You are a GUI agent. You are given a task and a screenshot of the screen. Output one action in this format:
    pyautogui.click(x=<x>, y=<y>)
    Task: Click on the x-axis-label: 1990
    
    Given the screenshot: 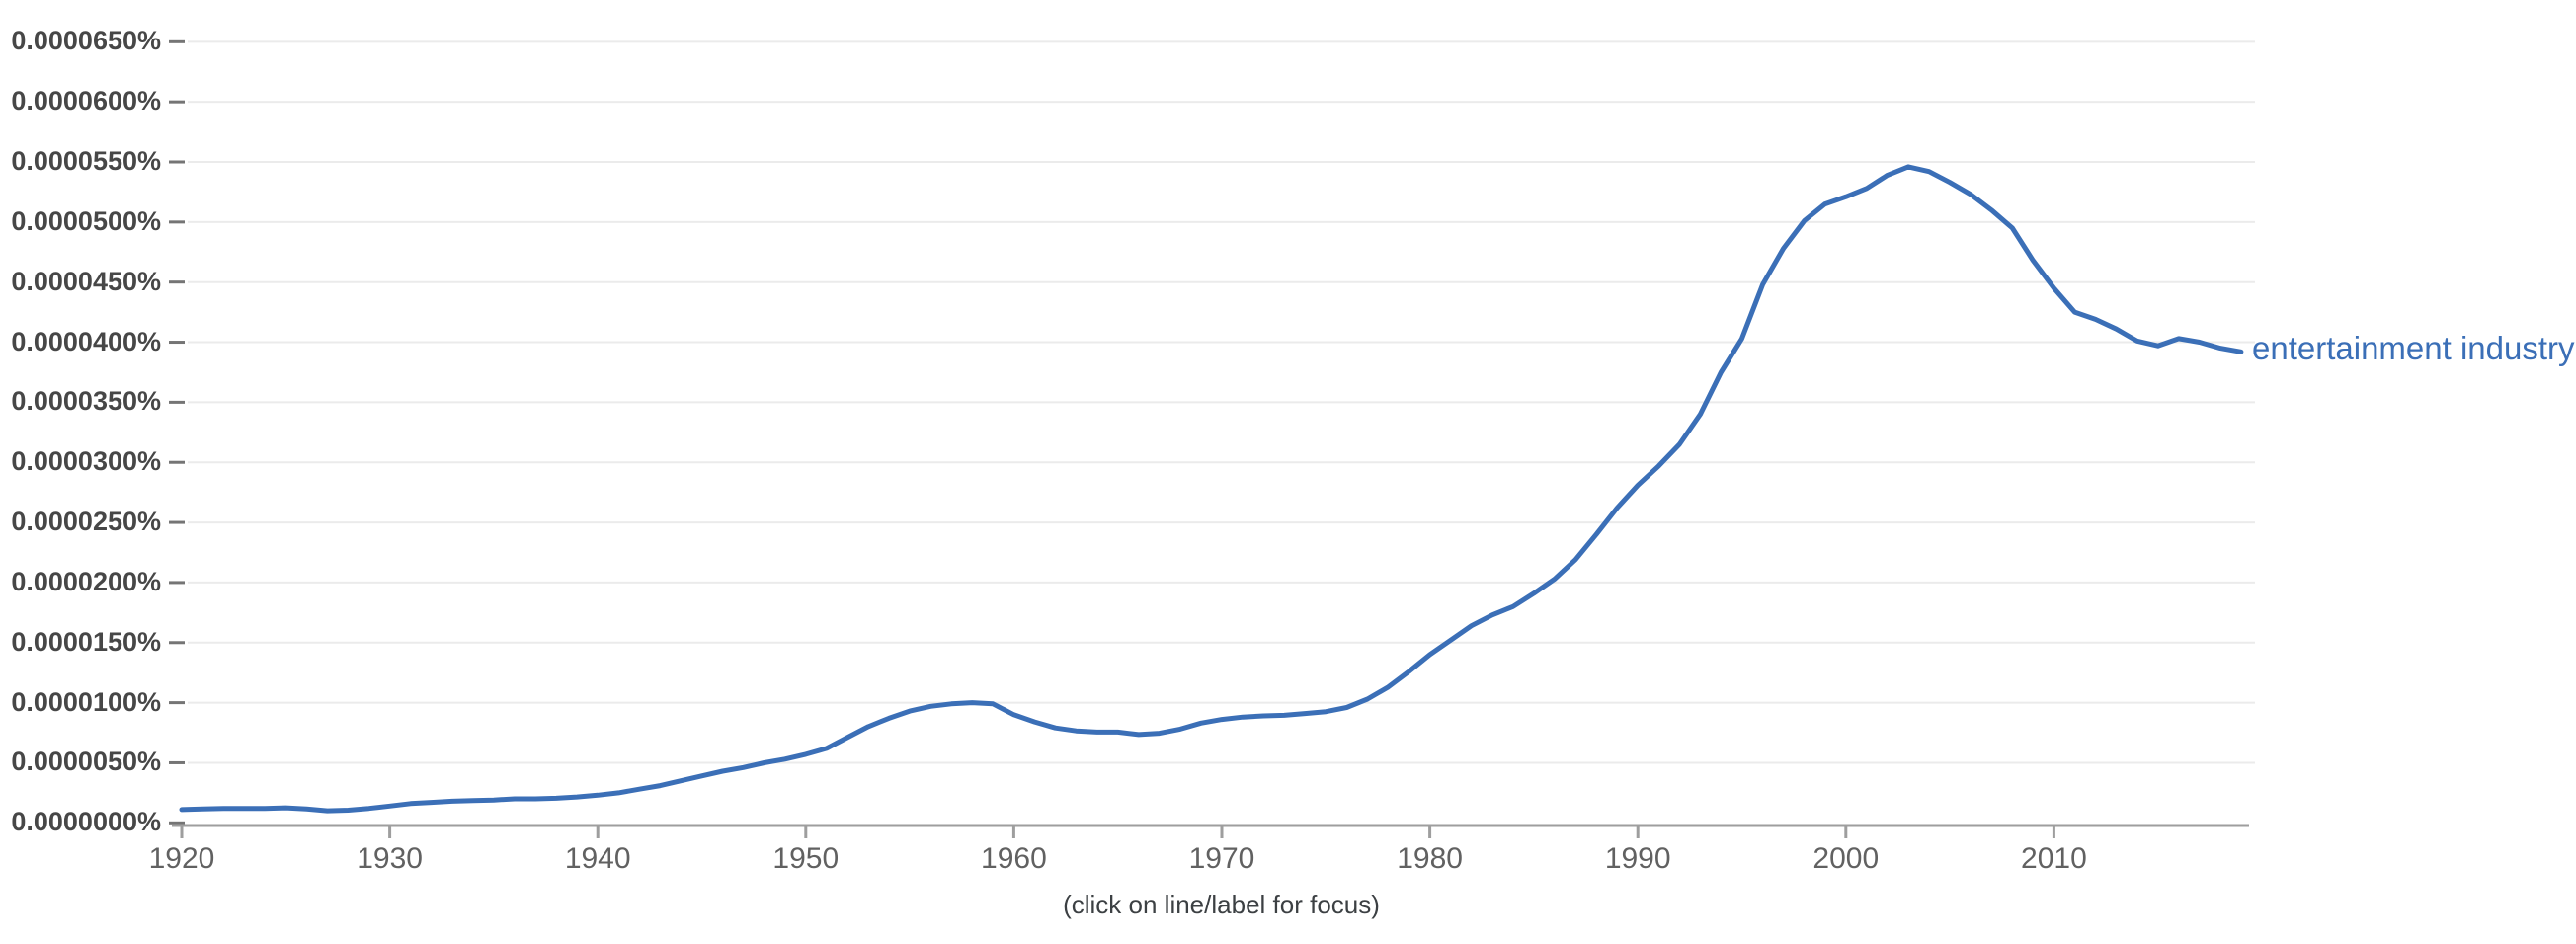 What is the action you would take?
    pyautogui.click(x=1637, y=858)
    